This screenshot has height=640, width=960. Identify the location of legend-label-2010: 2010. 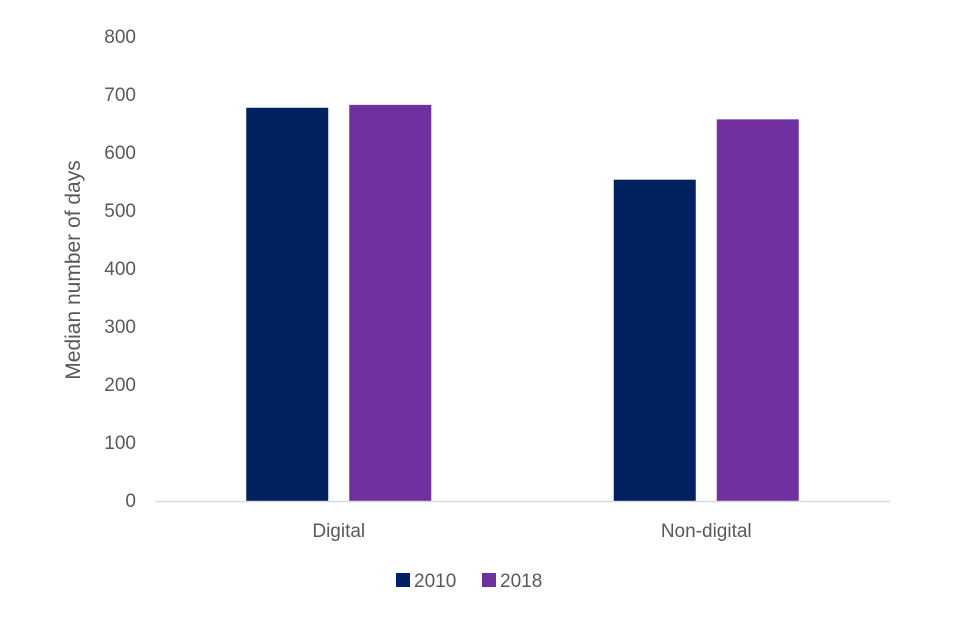
(435, 581).